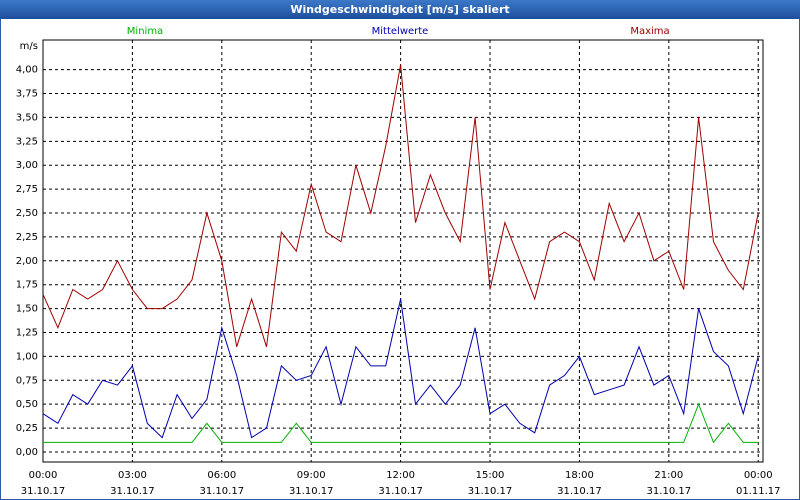 The image size is (800, 500). I want to click on y-tick-label: 3,50, so click(27, 117).